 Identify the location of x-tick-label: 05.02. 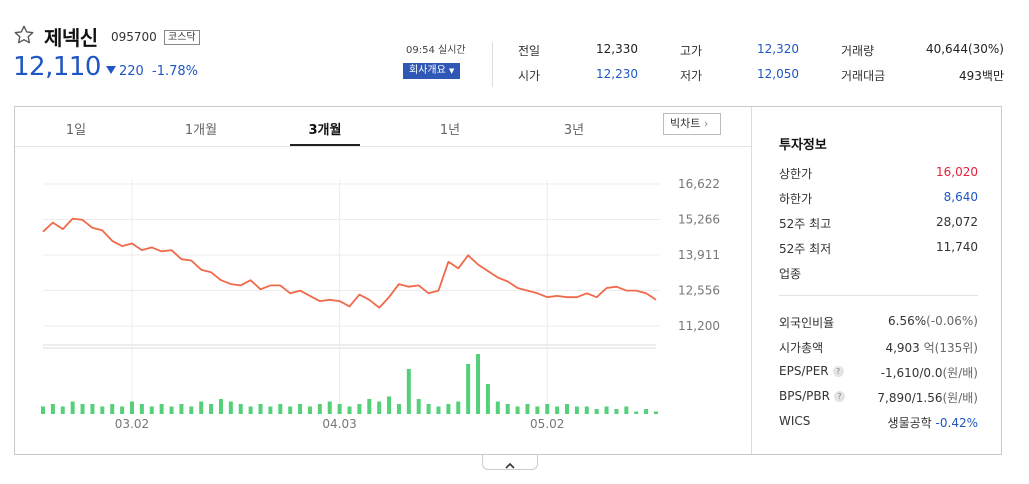
(547, 424).